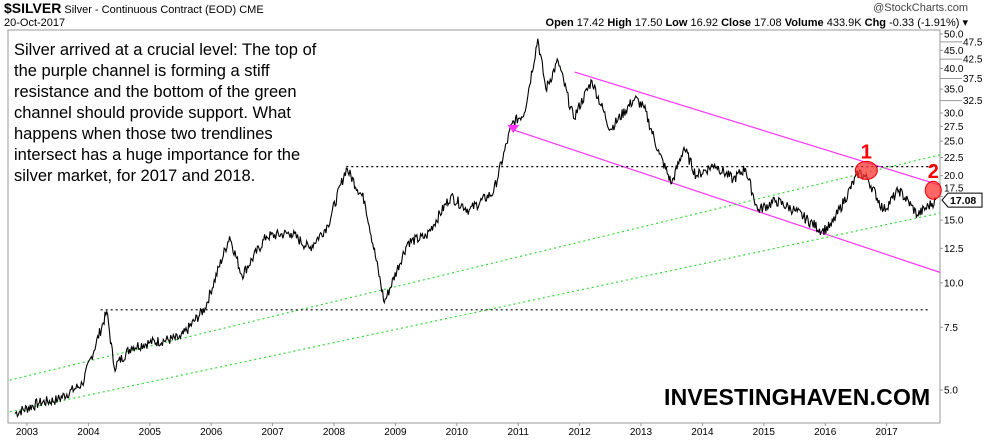  What do you see at coordinates (954, 113) in the screenshot?
I see `y-tick-label: 30.0` at bounding box center [954, 113].